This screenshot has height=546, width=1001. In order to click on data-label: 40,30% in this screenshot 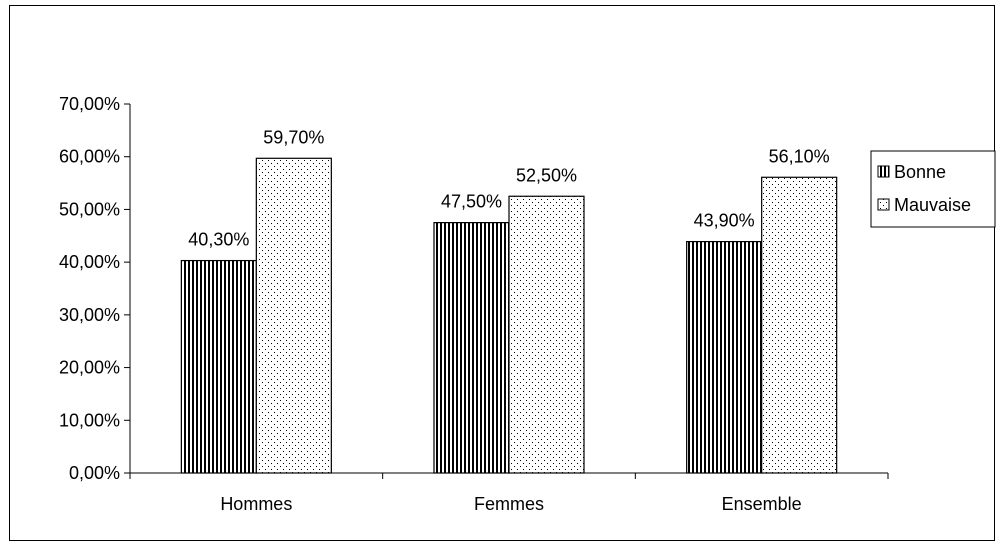, I will do `click(218, 240)`.